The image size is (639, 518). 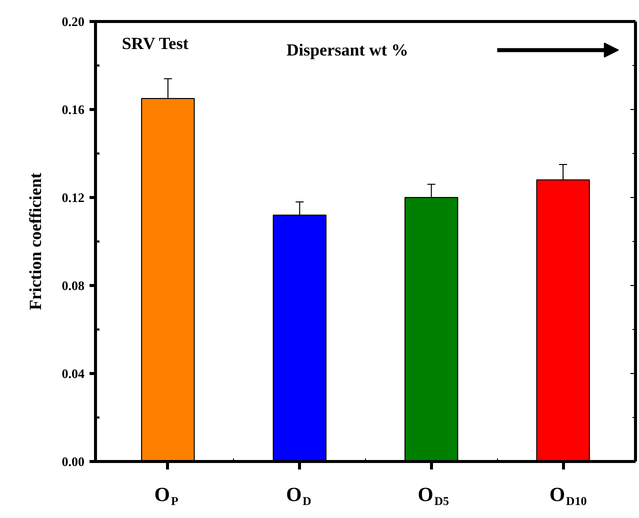 I want to click on y-tick-label: 0.16, so click(x=73, y=109).